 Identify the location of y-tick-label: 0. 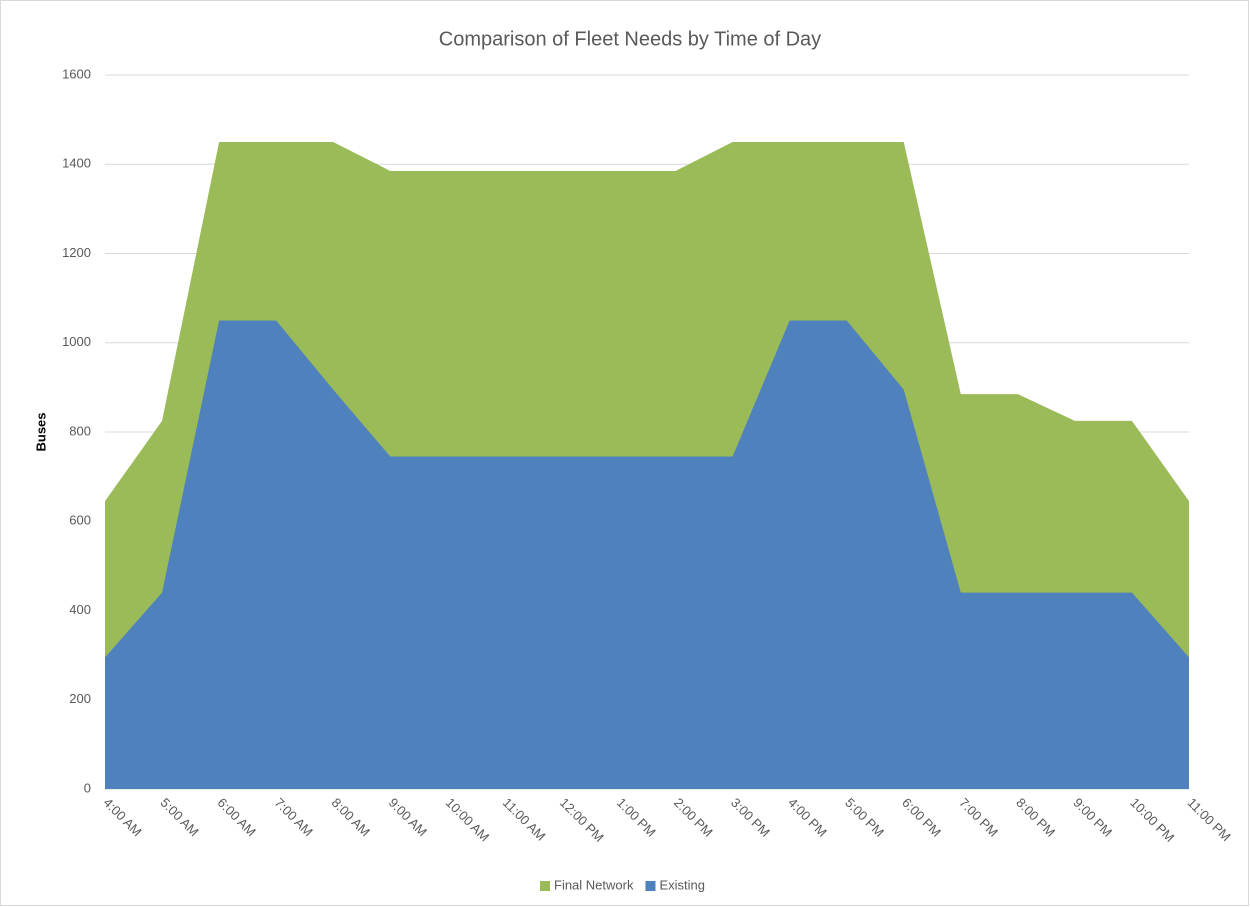
(87, 787).